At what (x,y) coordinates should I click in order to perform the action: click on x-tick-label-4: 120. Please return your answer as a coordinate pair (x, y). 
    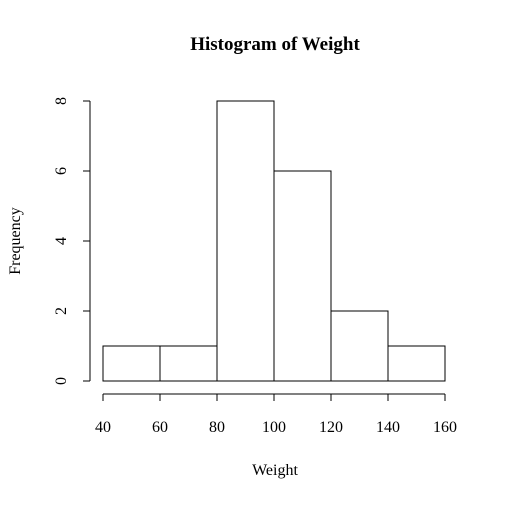
    Looking at the image, I should click on (331, 427).